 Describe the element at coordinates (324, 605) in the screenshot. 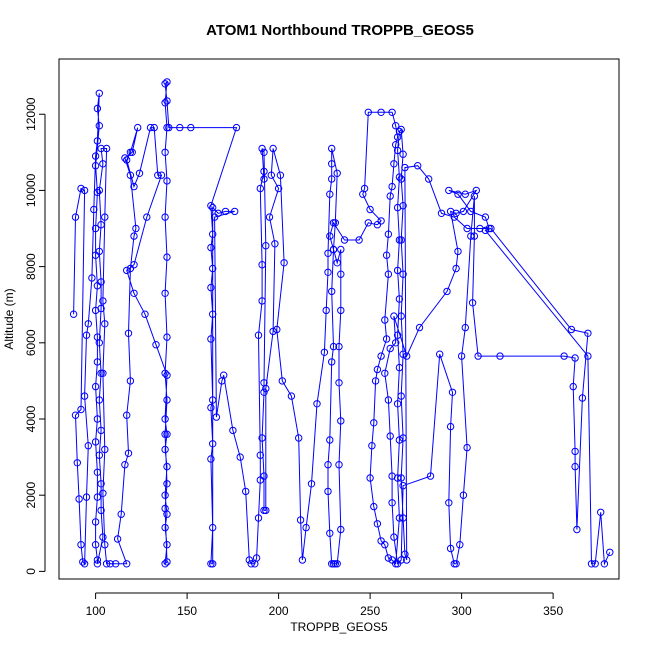

I see `x-axis: 100 150 200 250 300 350` at that location.